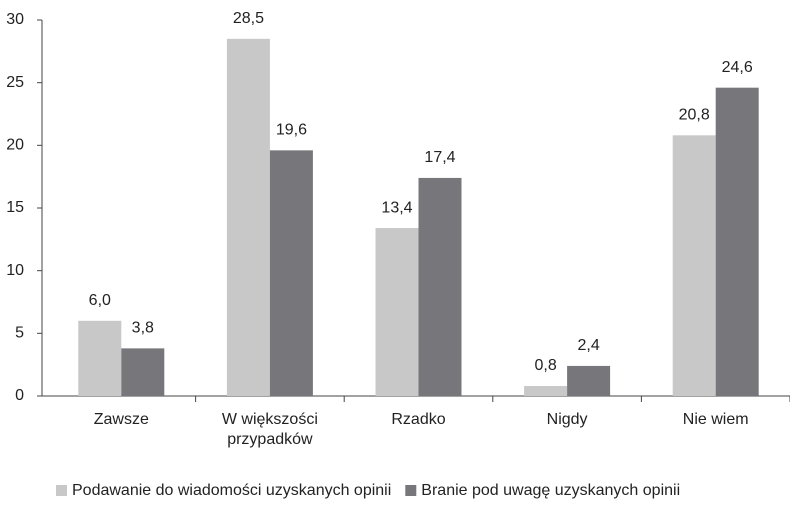 This screenshot has height=508, width=790. I want to click on y-tick-label: 30, so click(15, 19).